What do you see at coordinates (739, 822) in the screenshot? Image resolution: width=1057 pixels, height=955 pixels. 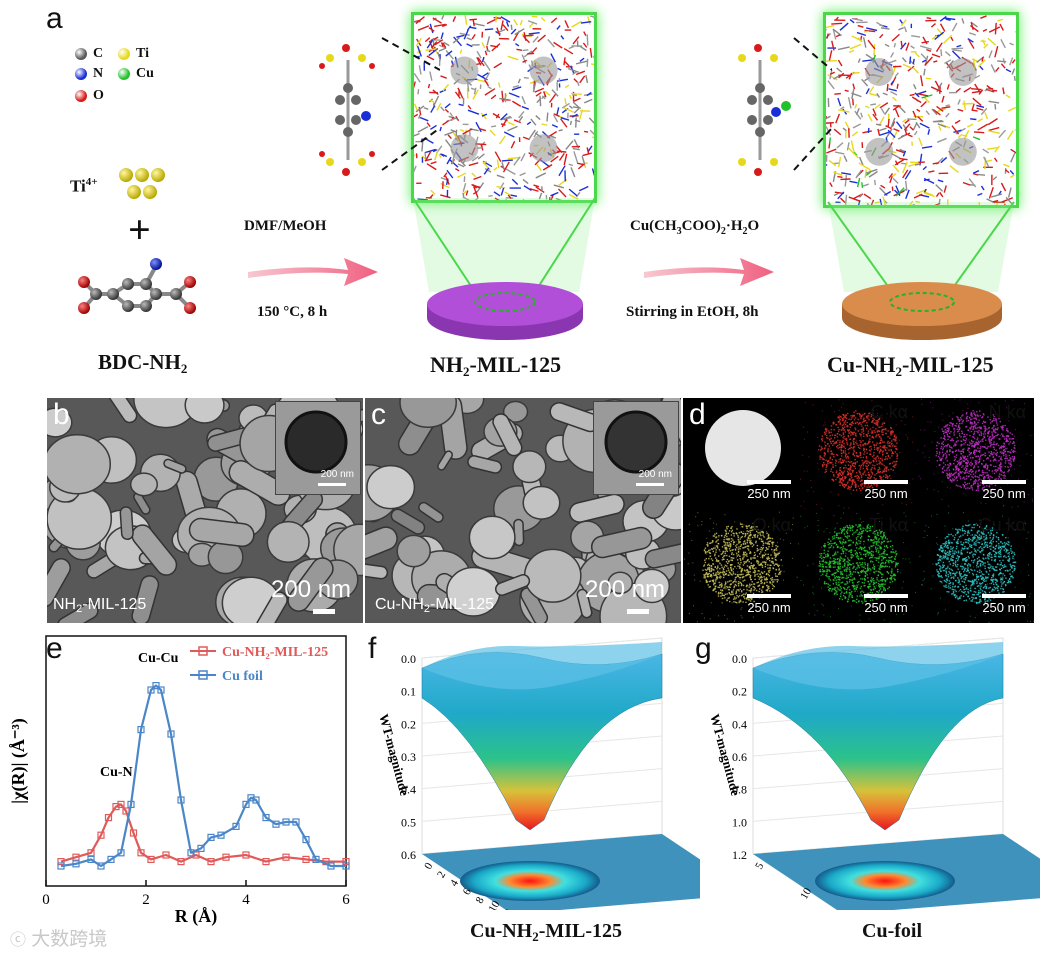 I see `z-tick-label: 1.0` at bounding box center [739, 822].